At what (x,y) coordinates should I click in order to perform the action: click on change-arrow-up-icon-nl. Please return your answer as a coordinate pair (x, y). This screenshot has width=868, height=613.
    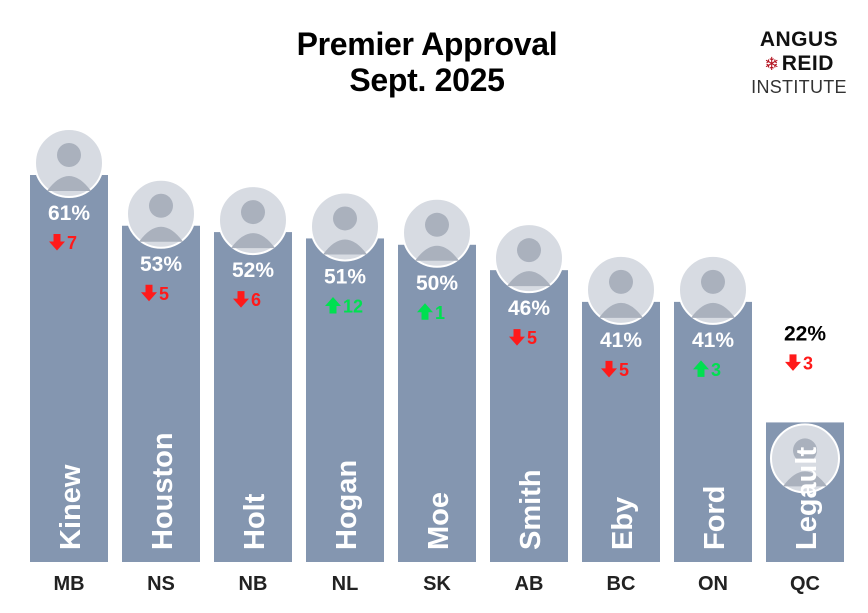
    Looking at the image, I should click on (333, 305).